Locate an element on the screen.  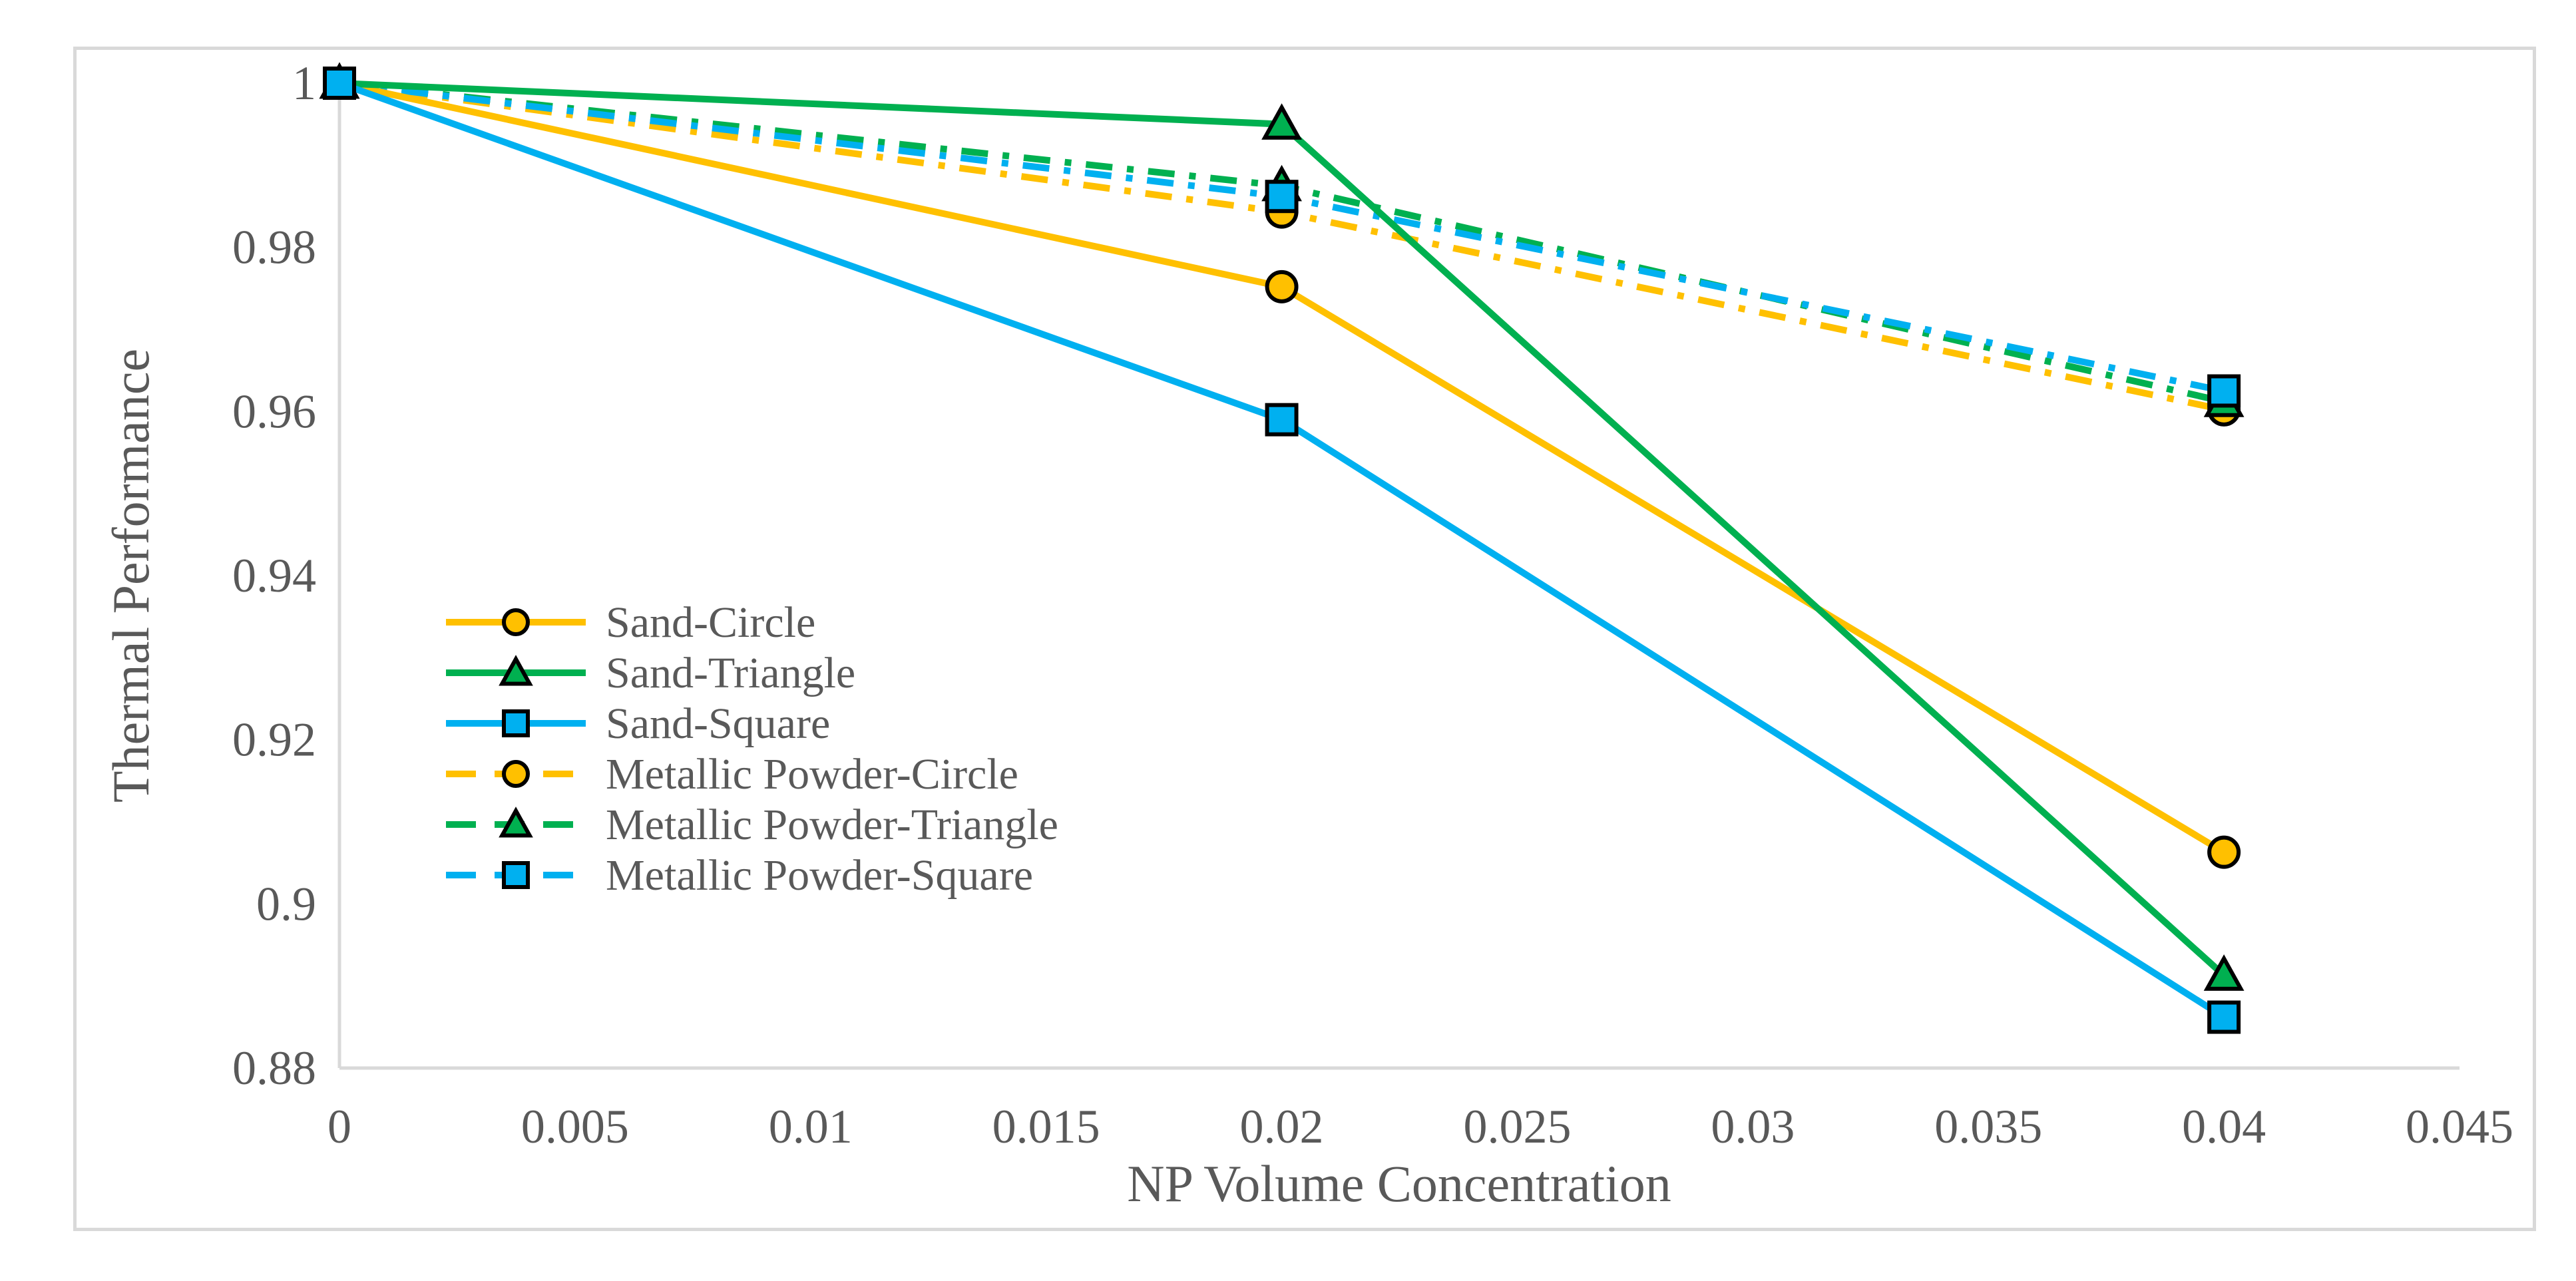
x-tick-label: 0.005 is located at coordinates (575, 1126).